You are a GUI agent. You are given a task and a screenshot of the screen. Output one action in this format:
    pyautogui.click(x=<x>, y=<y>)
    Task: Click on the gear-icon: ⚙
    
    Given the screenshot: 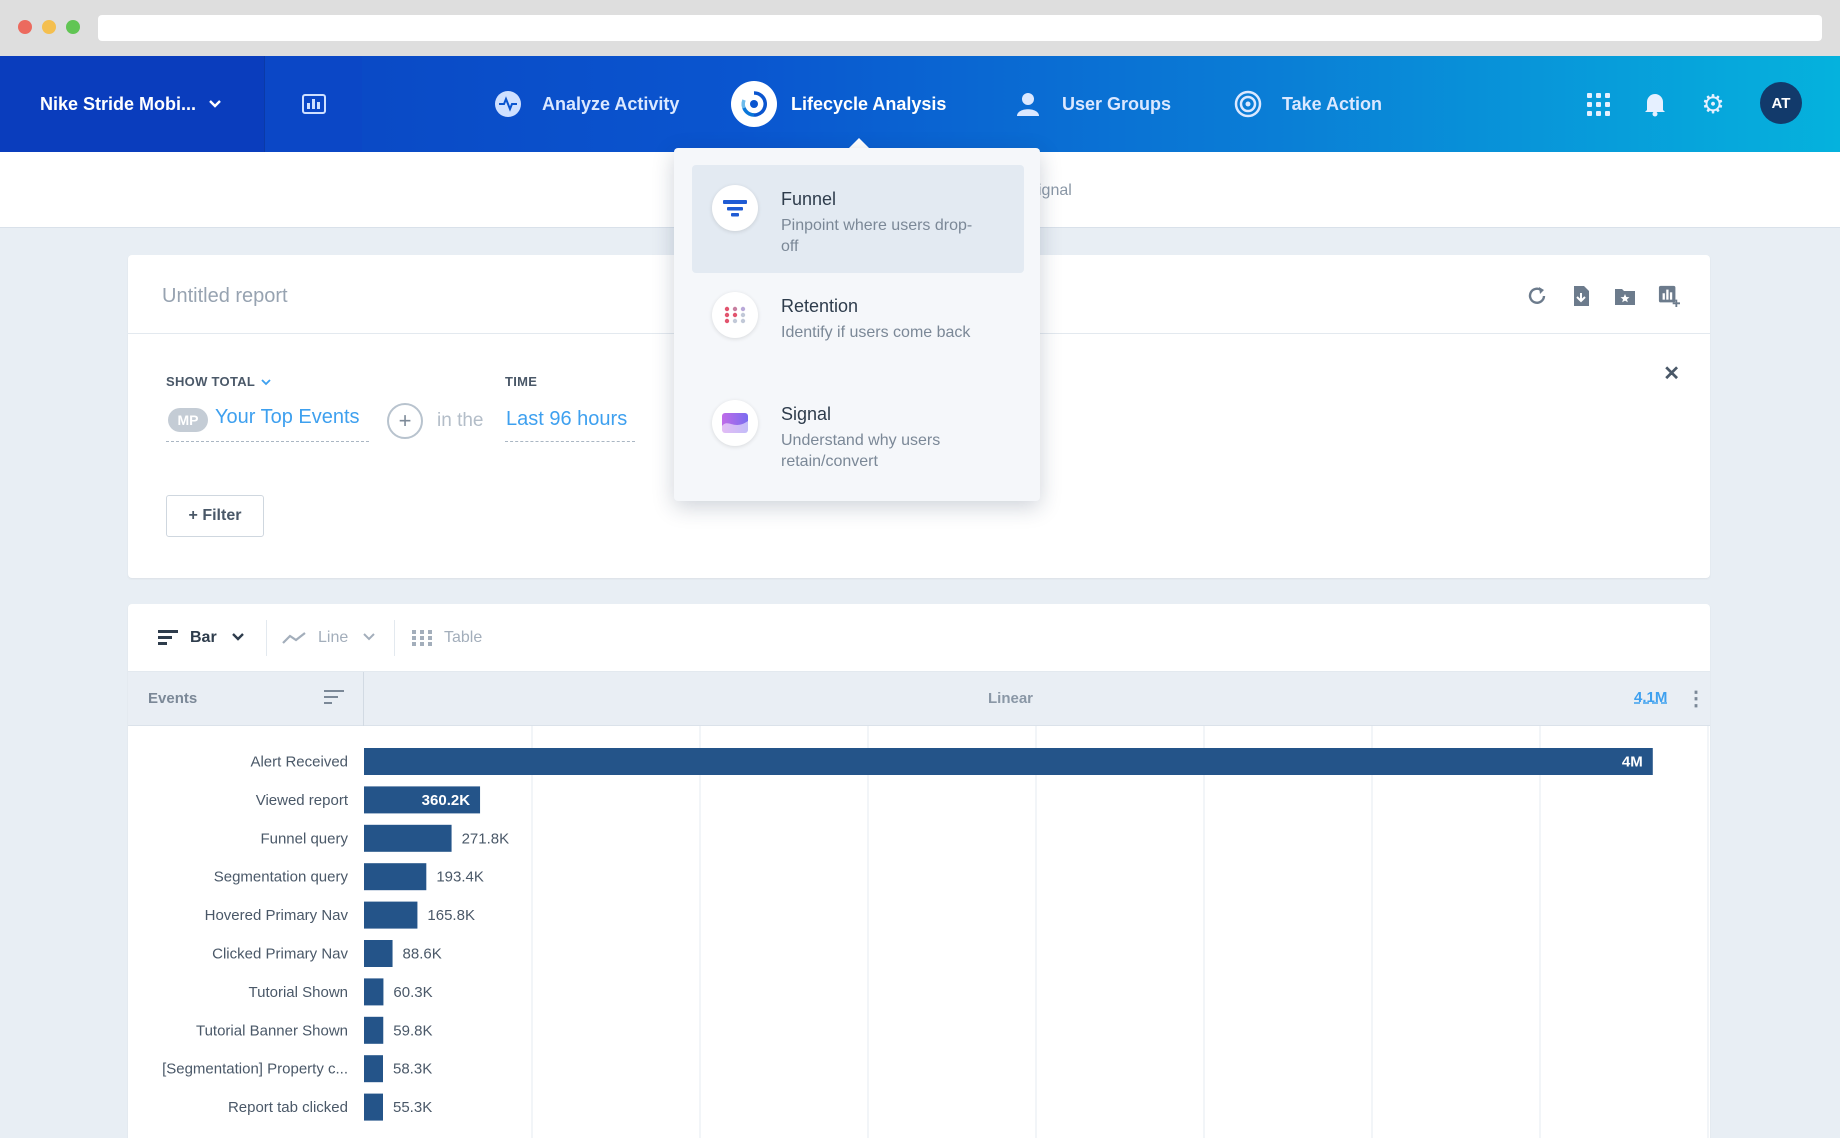 What is the action you would take?
    pyautogui.click(x=1713, y=103)
    